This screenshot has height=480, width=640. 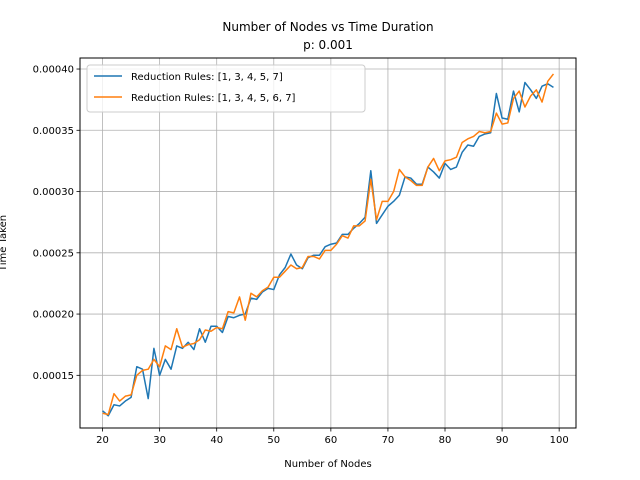 What do you see at coordinates (502, 440) in the screenshot?
I see `x-tick-label: 90` at bounding box center [502, 440].